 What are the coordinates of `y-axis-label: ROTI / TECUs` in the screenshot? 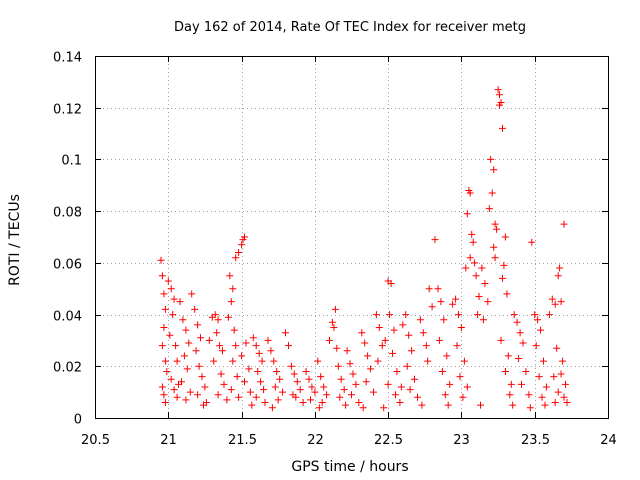 It's located at (15, 240).